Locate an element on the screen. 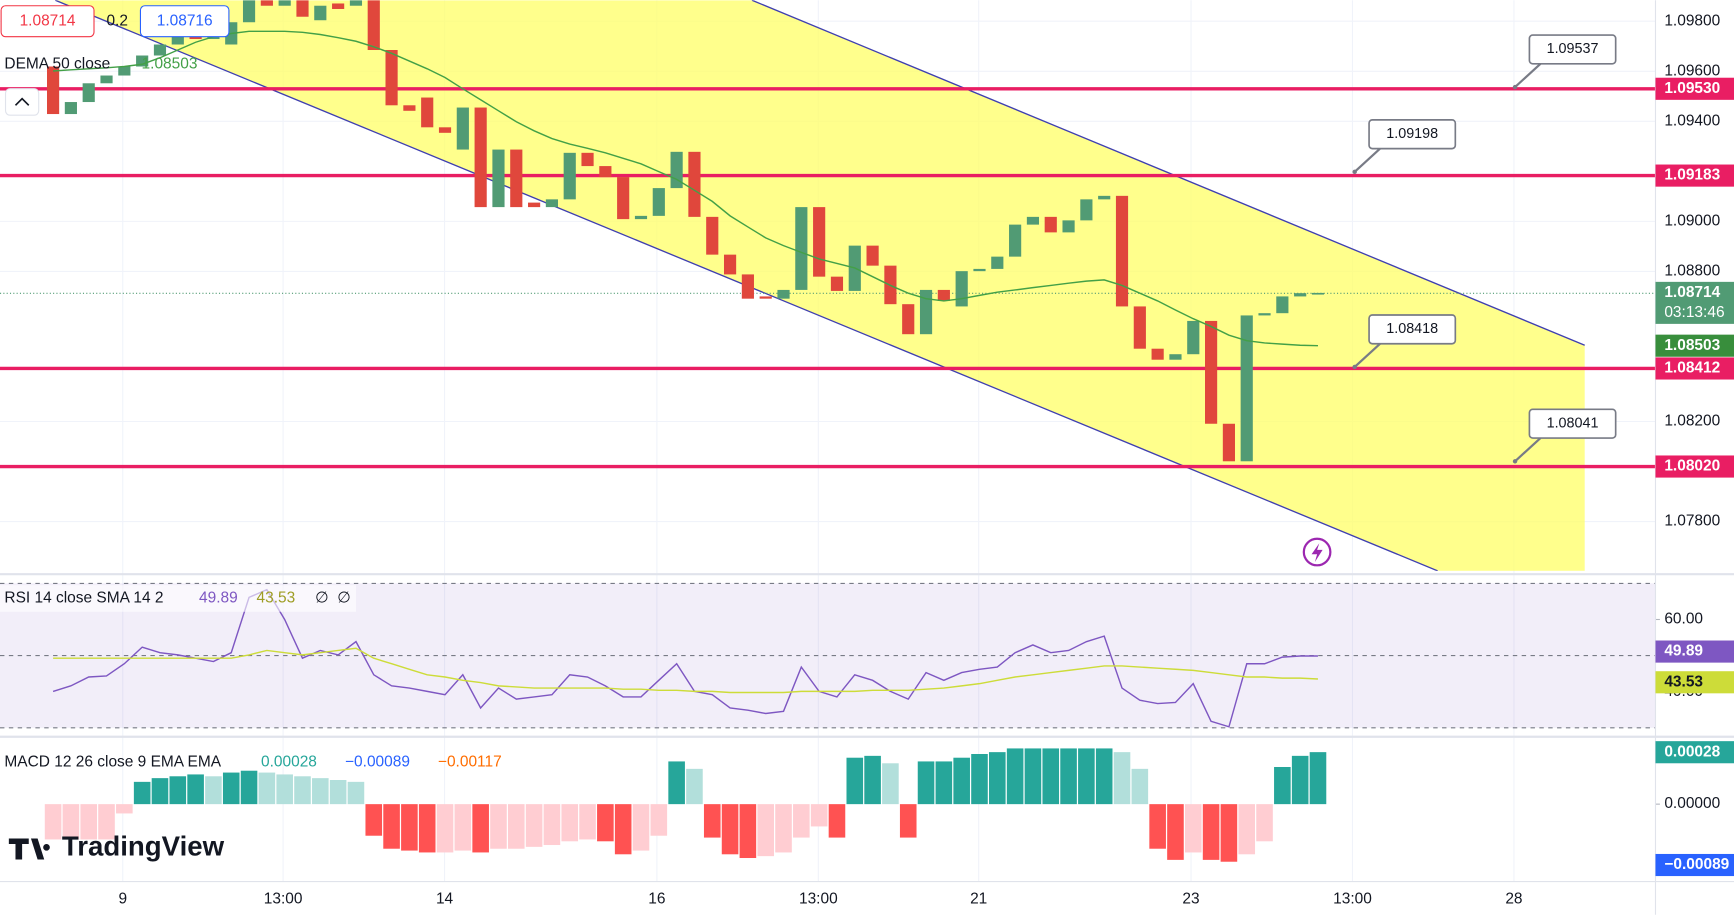  event-icon-bolt is located at coordinates (1317, 553).